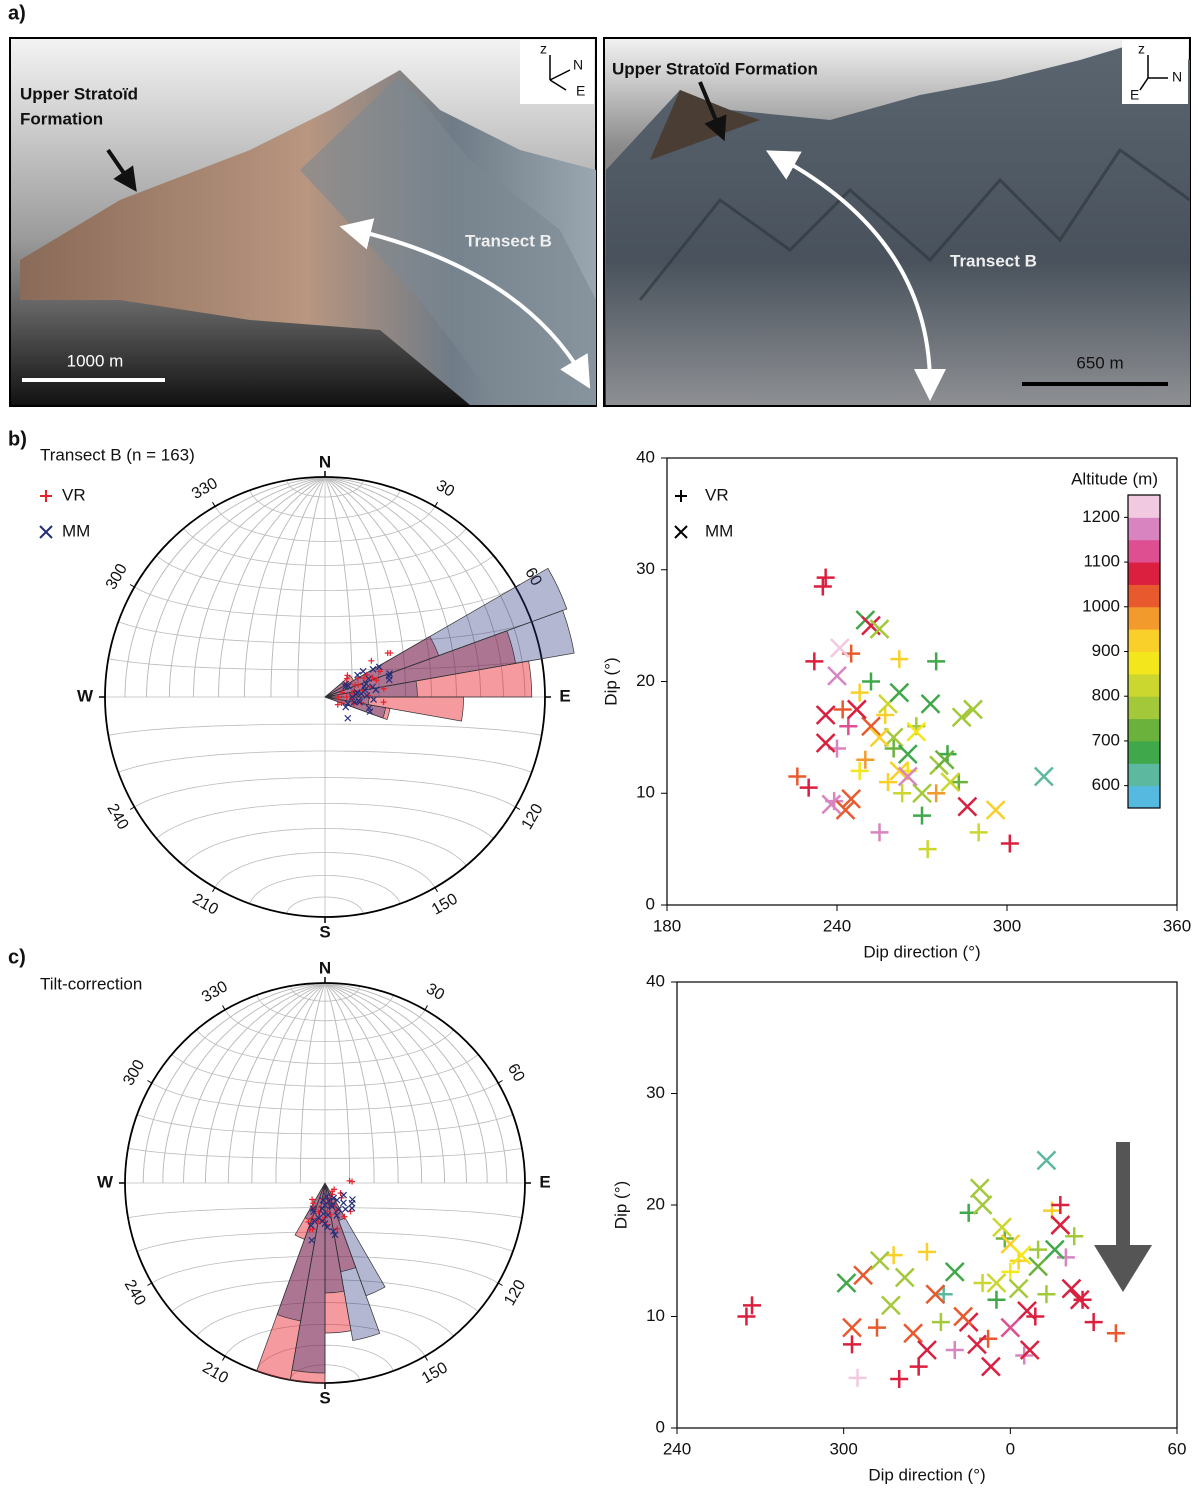  What do you see at coordinates (61, 118) in the screenshot?
I see `formation-label: Formation` at bounding box center [61, 118].